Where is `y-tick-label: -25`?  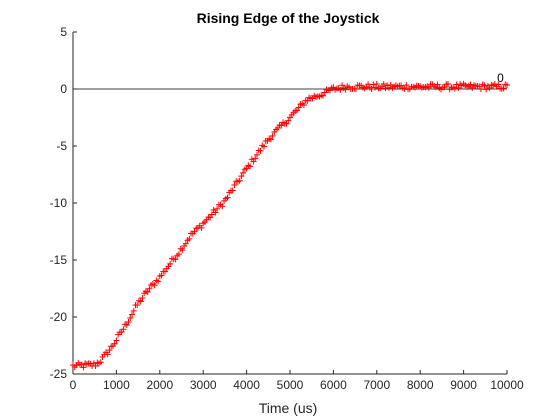 y-tick-label: -25 is located at coordinates (59, 374).